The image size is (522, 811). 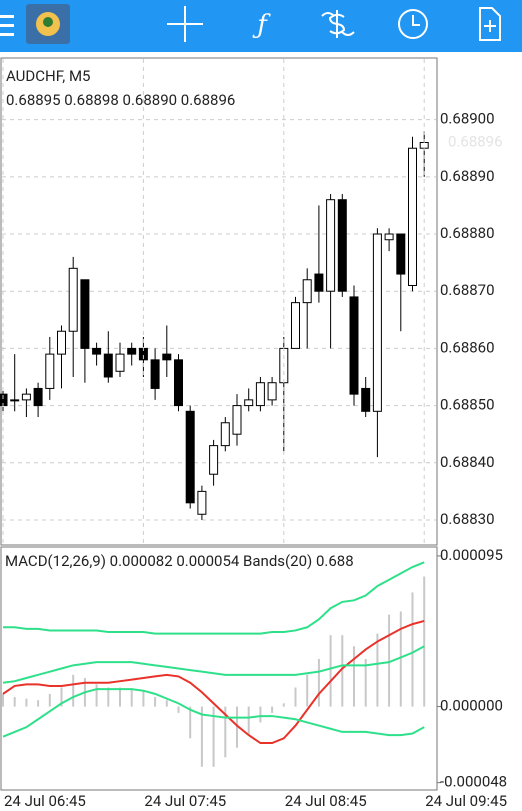 What do you see at coordinates (467, 119) in the screenshot?
I see `y-tick-label: 0.68900` at bounding box center [467, 119].